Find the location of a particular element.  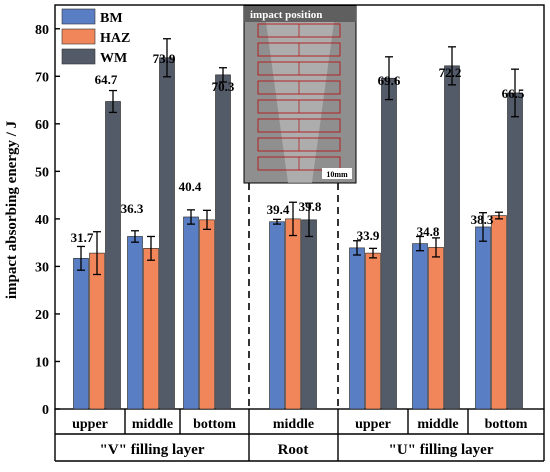

data-label: 64.7 is located at coordinates (106, 79).